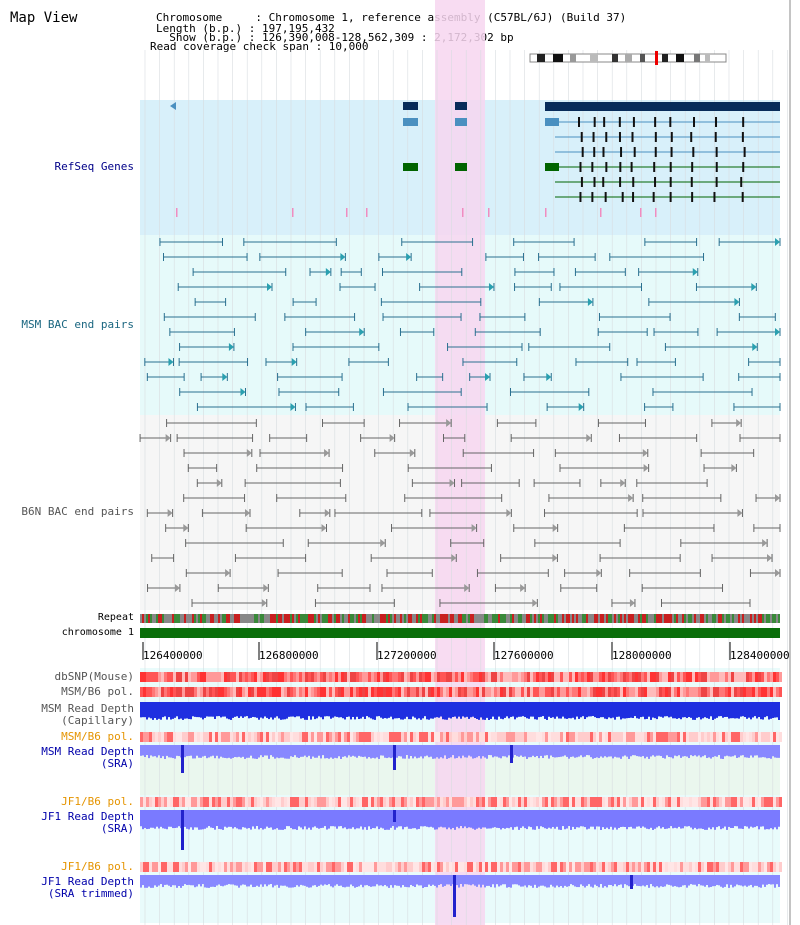 Image resolution: width=800 pixels, height=925 pixels. Describe the element at coordinates (695, 272) in the screenshot. I see `bac-arrow` at that location.